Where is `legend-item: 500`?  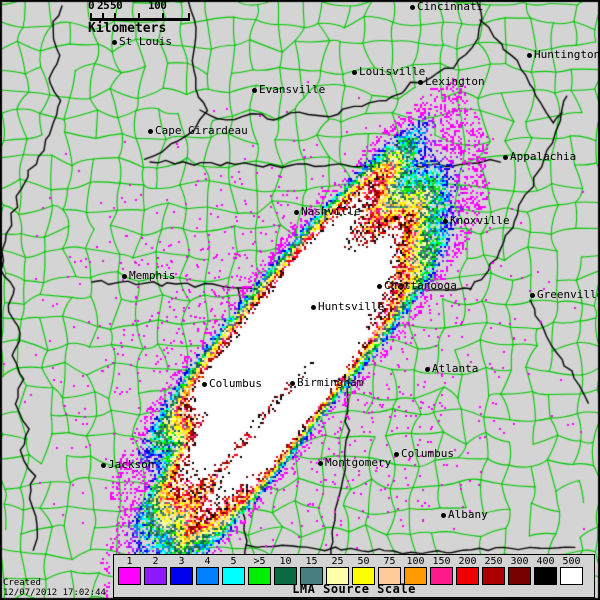 legend-item: 500 is located at coordinates (571, 570).